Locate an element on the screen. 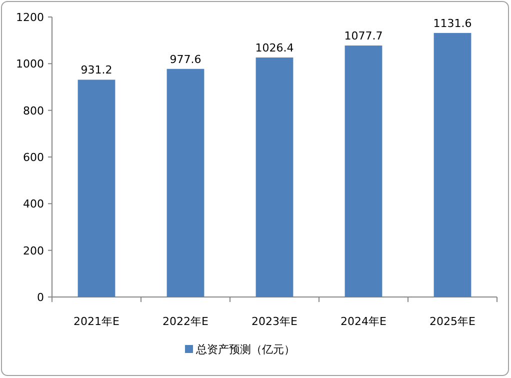 Image resolution: width=511 pixels, height=378 pixels. y-tick-label: 400 is located at coordinates (33, 204).